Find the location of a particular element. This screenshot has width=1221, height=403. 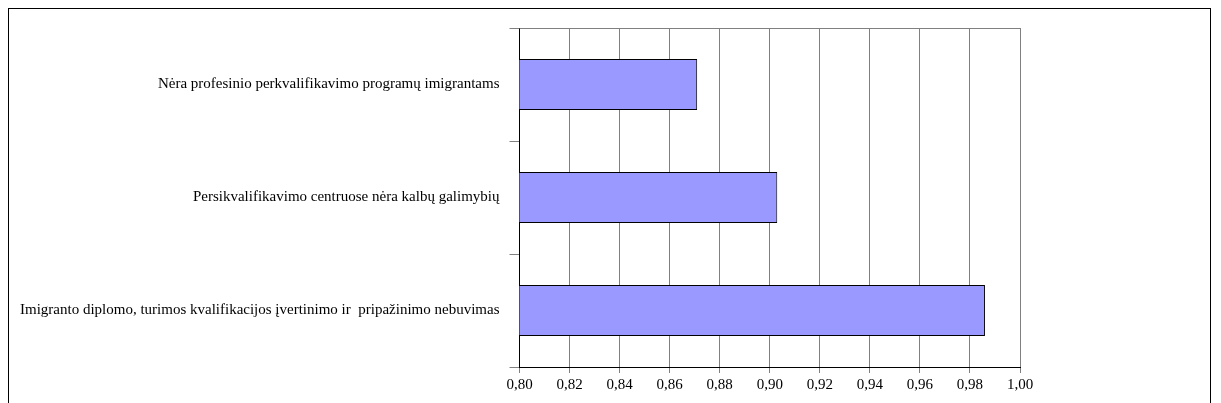

x-tick-label: 0,84 is located at coordinates (620, 383).